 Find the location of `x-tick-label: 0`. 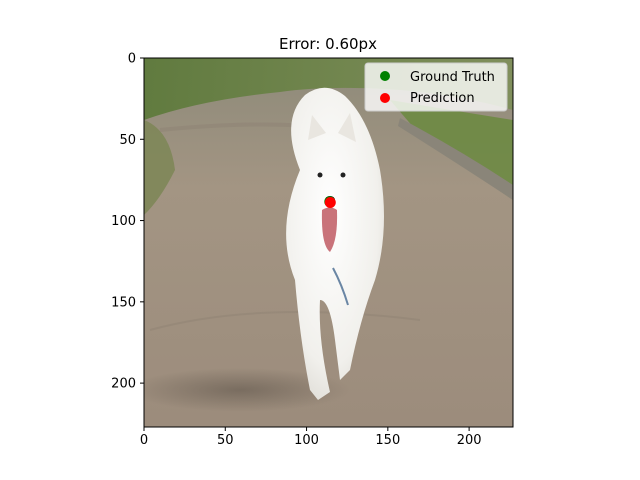

x-tick-label: 0 is located at coordinates (144, 440).